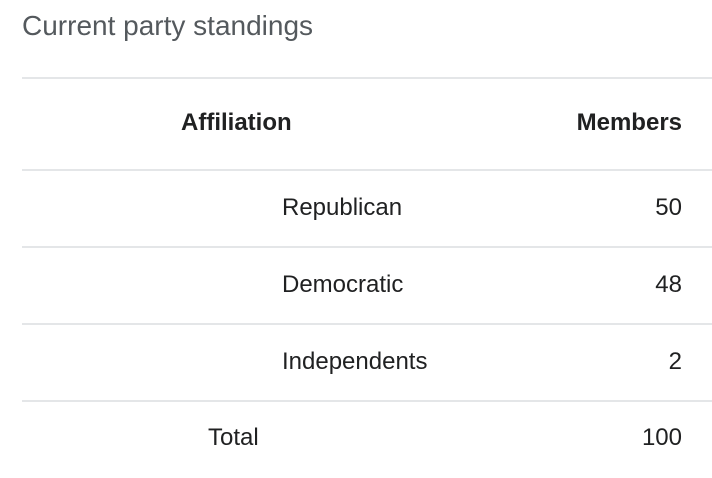 This screenshot has height=478, width=712. What do you see at coordinates (668, 284) in the screenshot?
I see `member-count: 48` at bounding box center [668, 284].